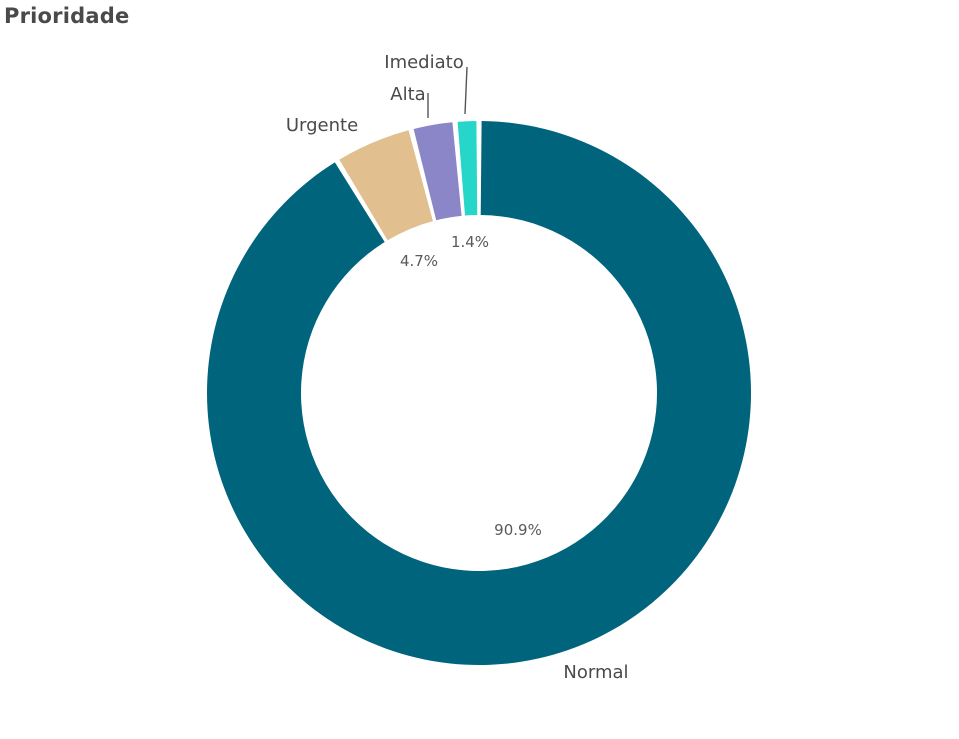  What do you see at coordinates (518, 530) in the screenshot?
I see `value-label-normal: 90.9%` at bounding box center [518, 530].